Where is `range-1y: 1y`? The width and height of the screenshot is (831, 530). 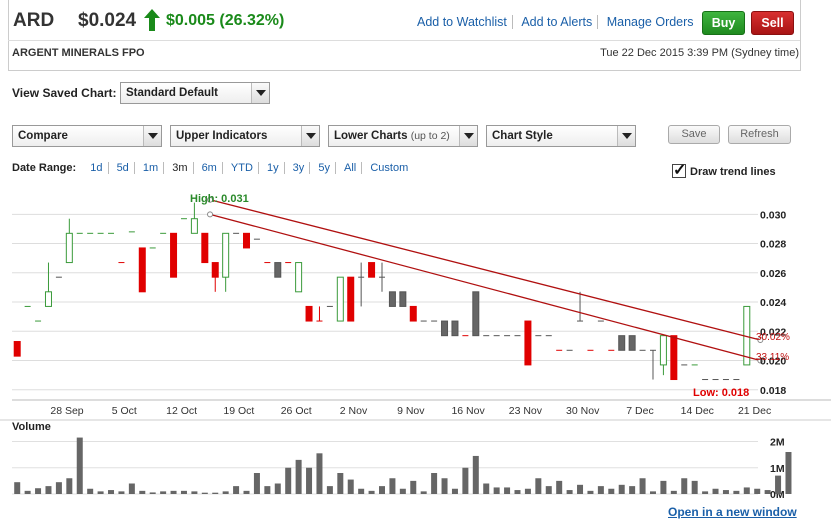 range-1y: 1y is located at coordinates (273, 168).